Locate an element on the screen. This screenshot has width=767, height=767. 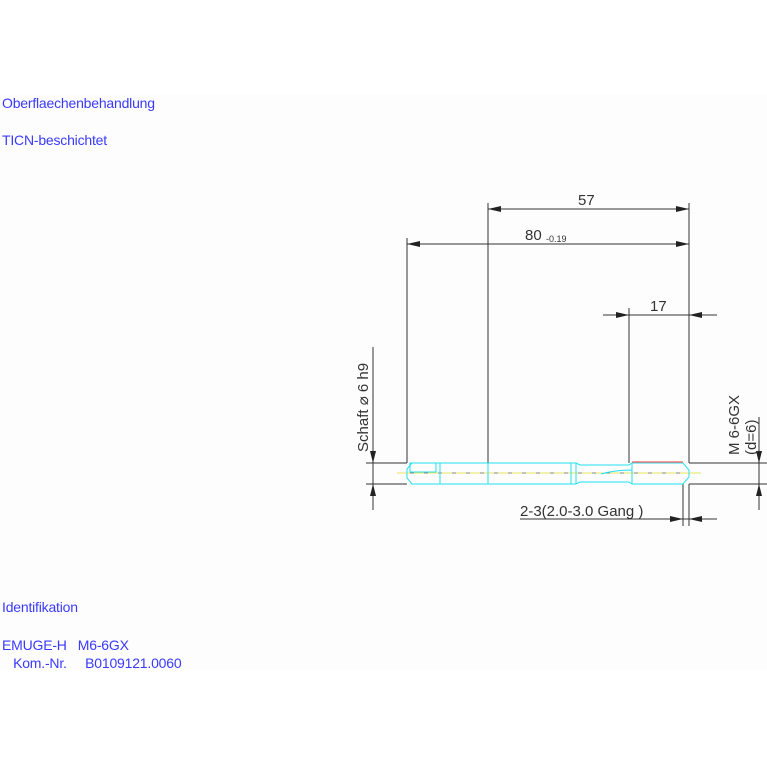
identification-line-2: Kom.-Nr. B0109121.0060 is located at coordinates (92, 663).